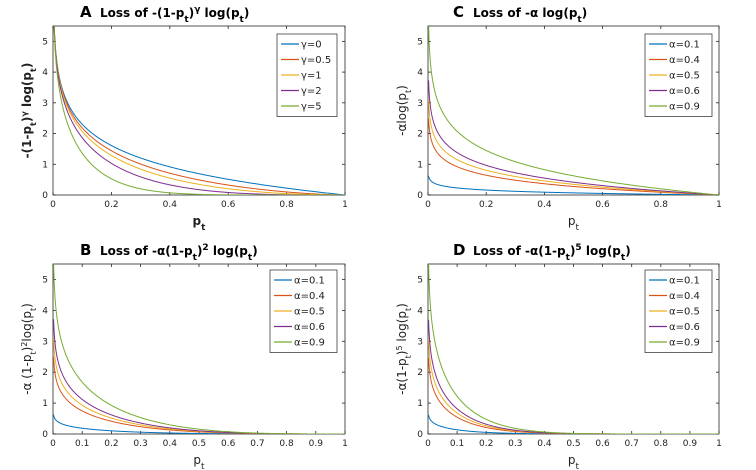 This screenshot has width=756, height=470. Describe the element at coordinates (24, 114) in the screenshot. I see `y-label-superscript: γ` at that location.